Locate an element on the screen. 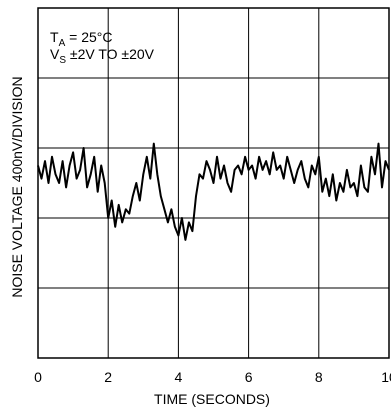 This screenshot has width=391, height=413. x-tick-labels: 0 2 4 6 8 10 is located at coordinates (212, 377).